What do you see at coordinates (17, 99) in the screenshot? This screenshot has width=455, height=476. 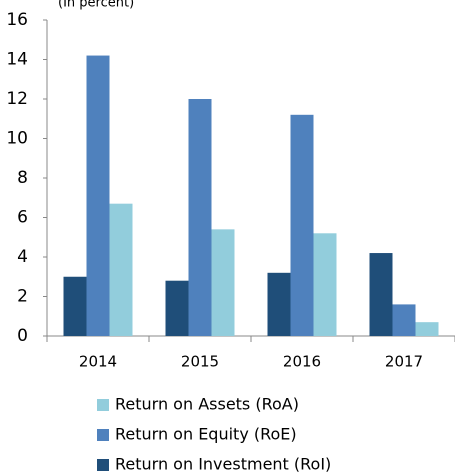 I see `y-tick-label: 12` at bounding box center [17, 99].